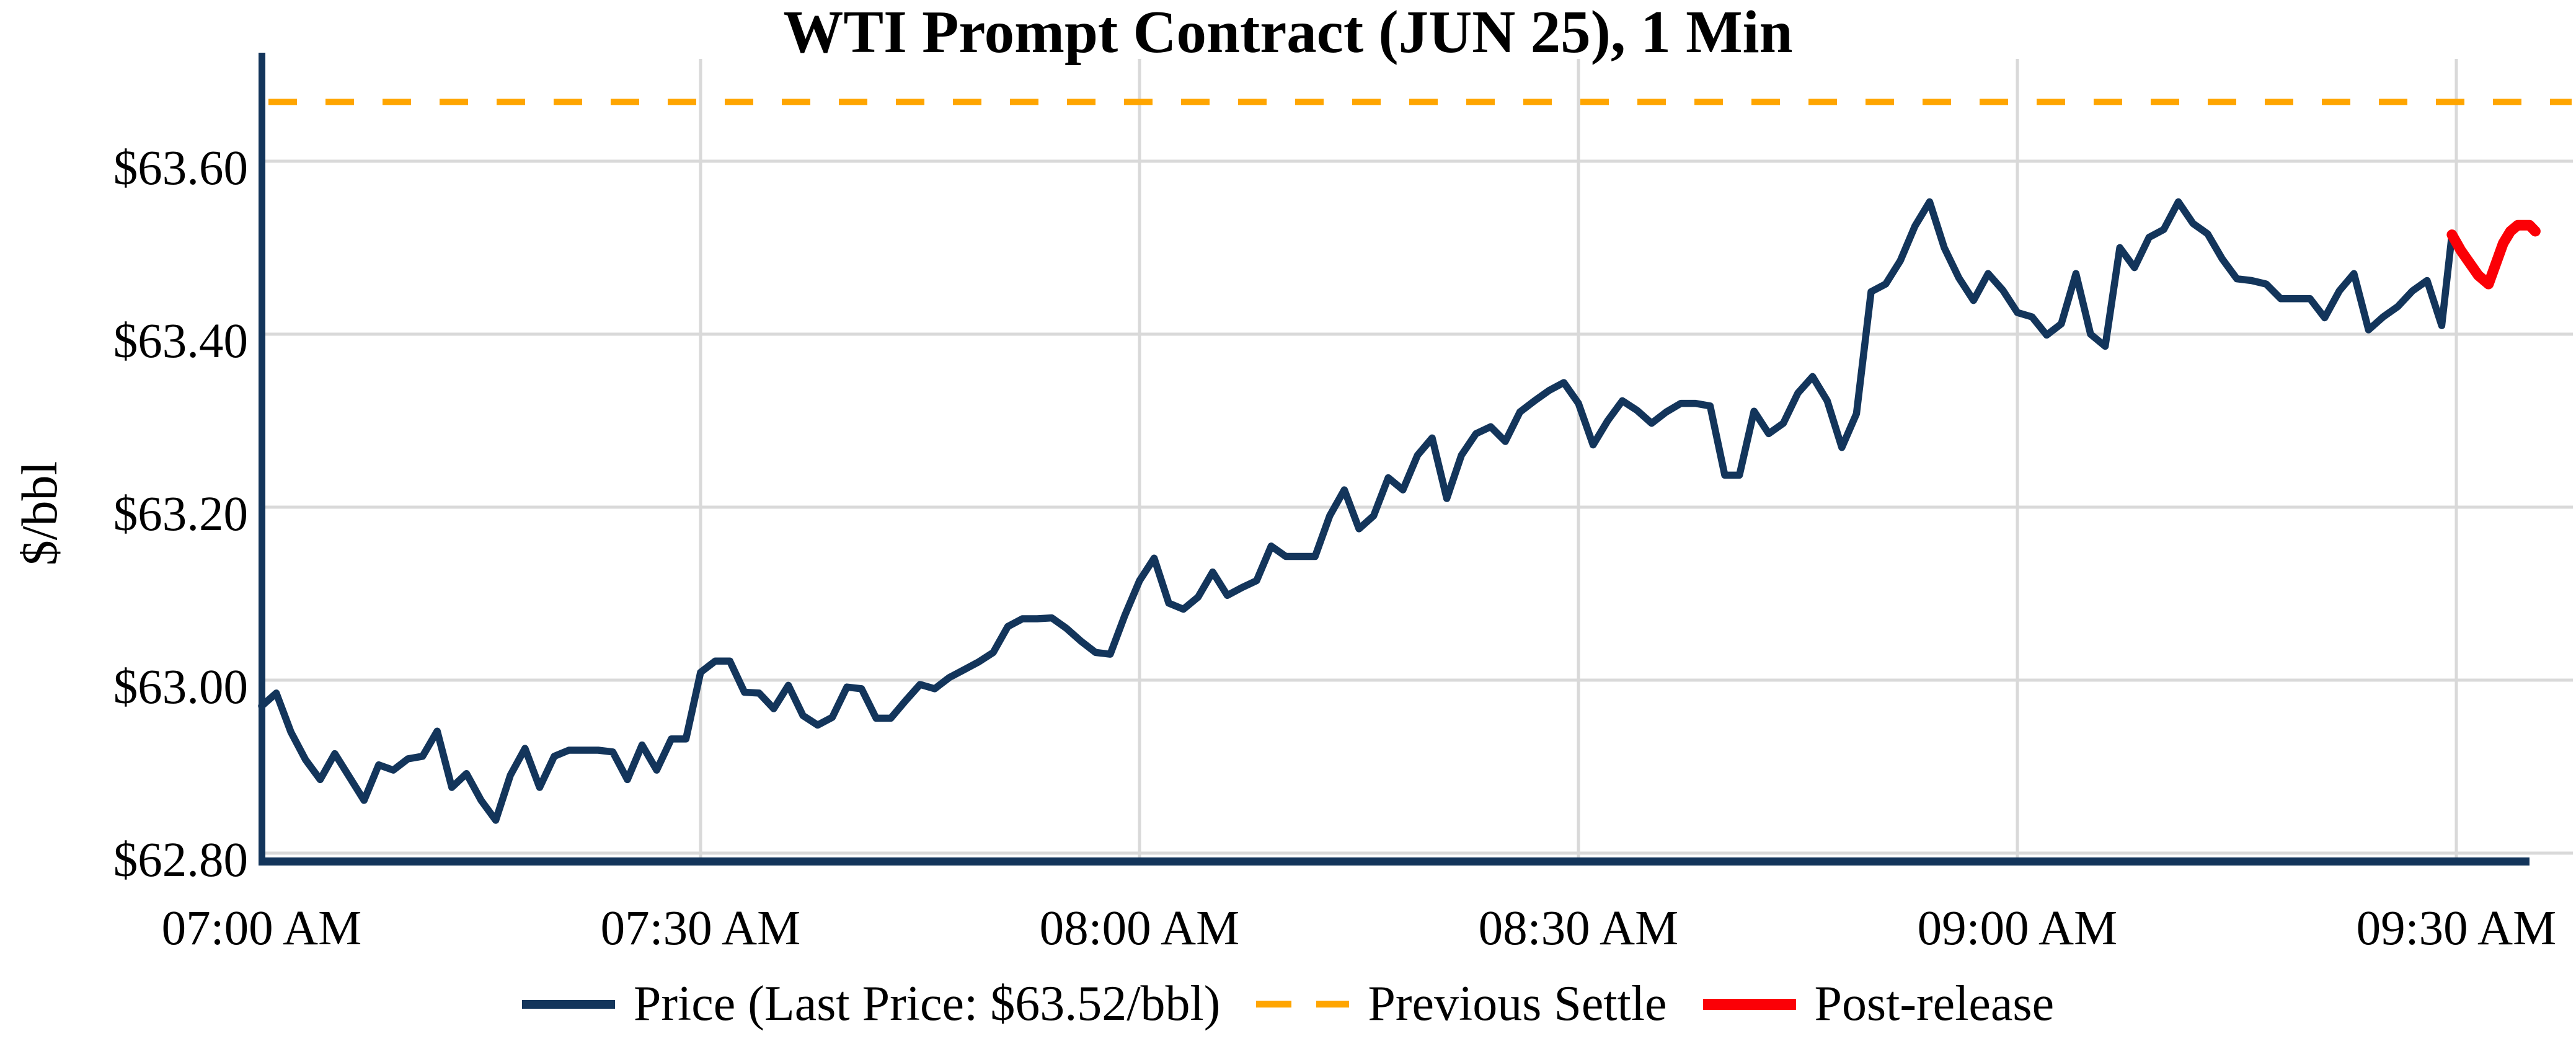 Image resolution: width=2576 pixels, height=1054 pixels. What do you see at coordinates (2018, 928) in the screenshot?
I see `x-tick-label: 09:00 AM` at bounding box center [2018, 928].